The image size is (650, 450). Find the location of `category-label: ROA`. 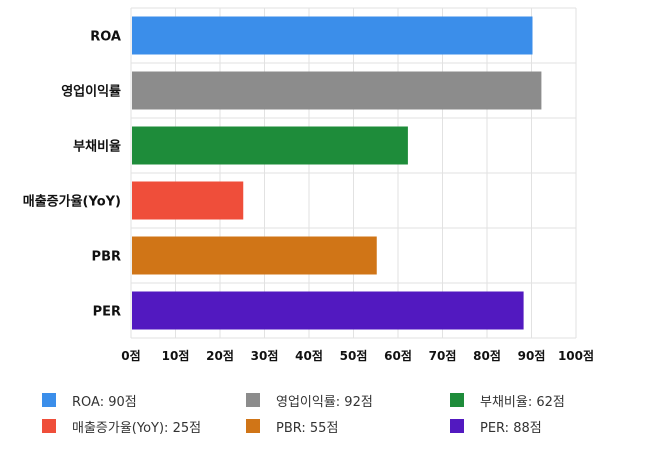

category-label: ROA is located at coordinates (105, 37).